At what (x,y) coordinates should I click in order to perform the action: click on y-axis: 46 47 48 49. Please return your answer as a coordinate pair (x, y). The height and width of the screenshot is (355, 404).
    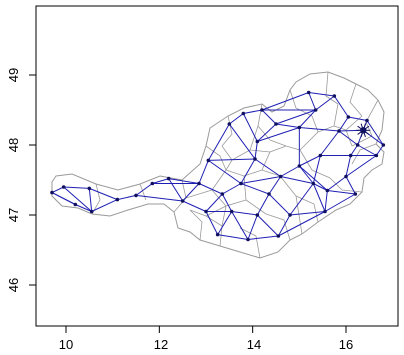
    Looking at the image, I should click on (21, 180).